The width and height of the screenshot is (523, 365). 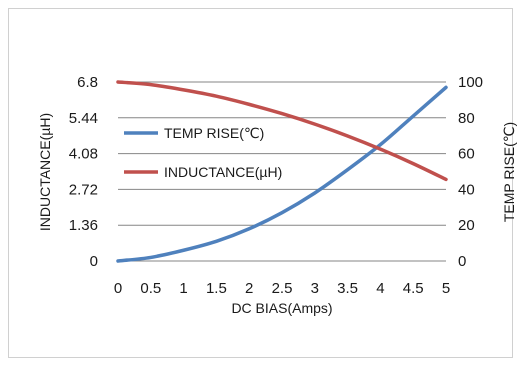 What do you see at coordinates (347, 288) in the screenshot?
I see `x-tick-label: 3.5` at bounding box center [347, 288].